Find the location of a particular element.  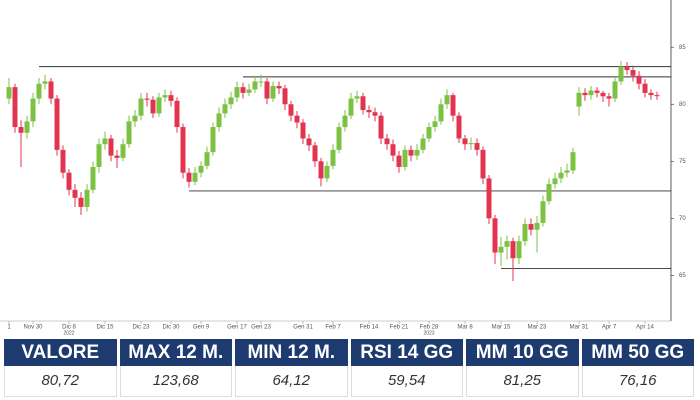

table-cell: 123,68 is located at coordinates (175, 381).